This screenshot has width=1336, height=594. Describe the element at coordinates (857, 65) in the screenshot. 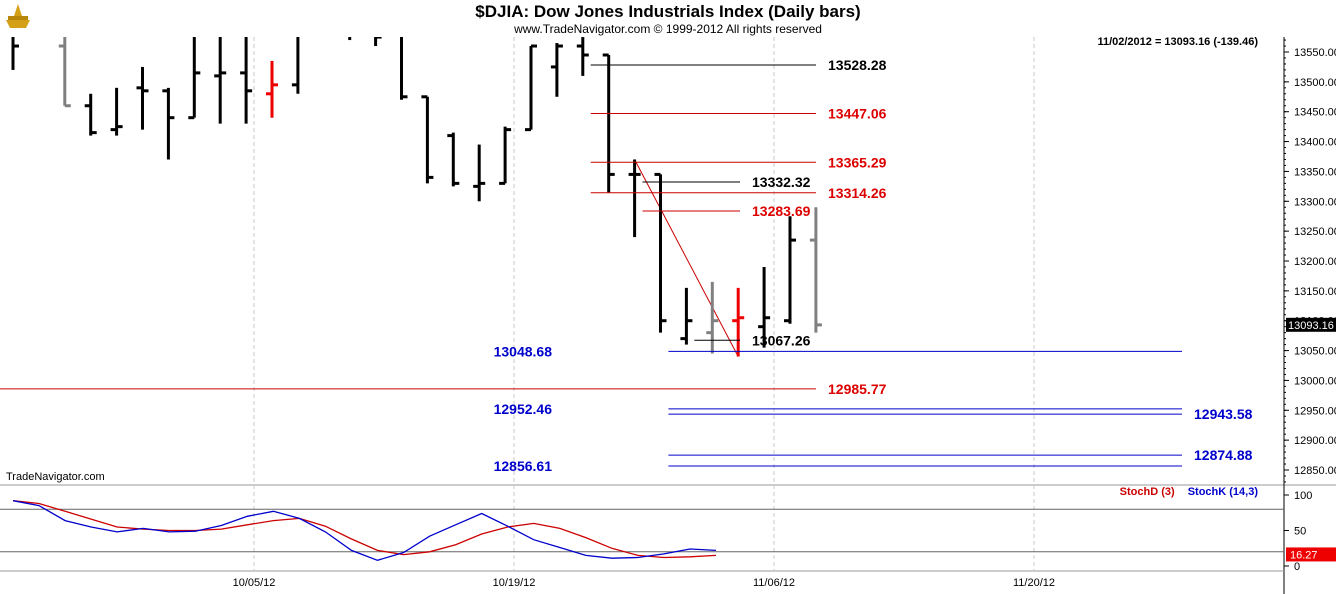

I see `level-label: 13528.28` at that location.